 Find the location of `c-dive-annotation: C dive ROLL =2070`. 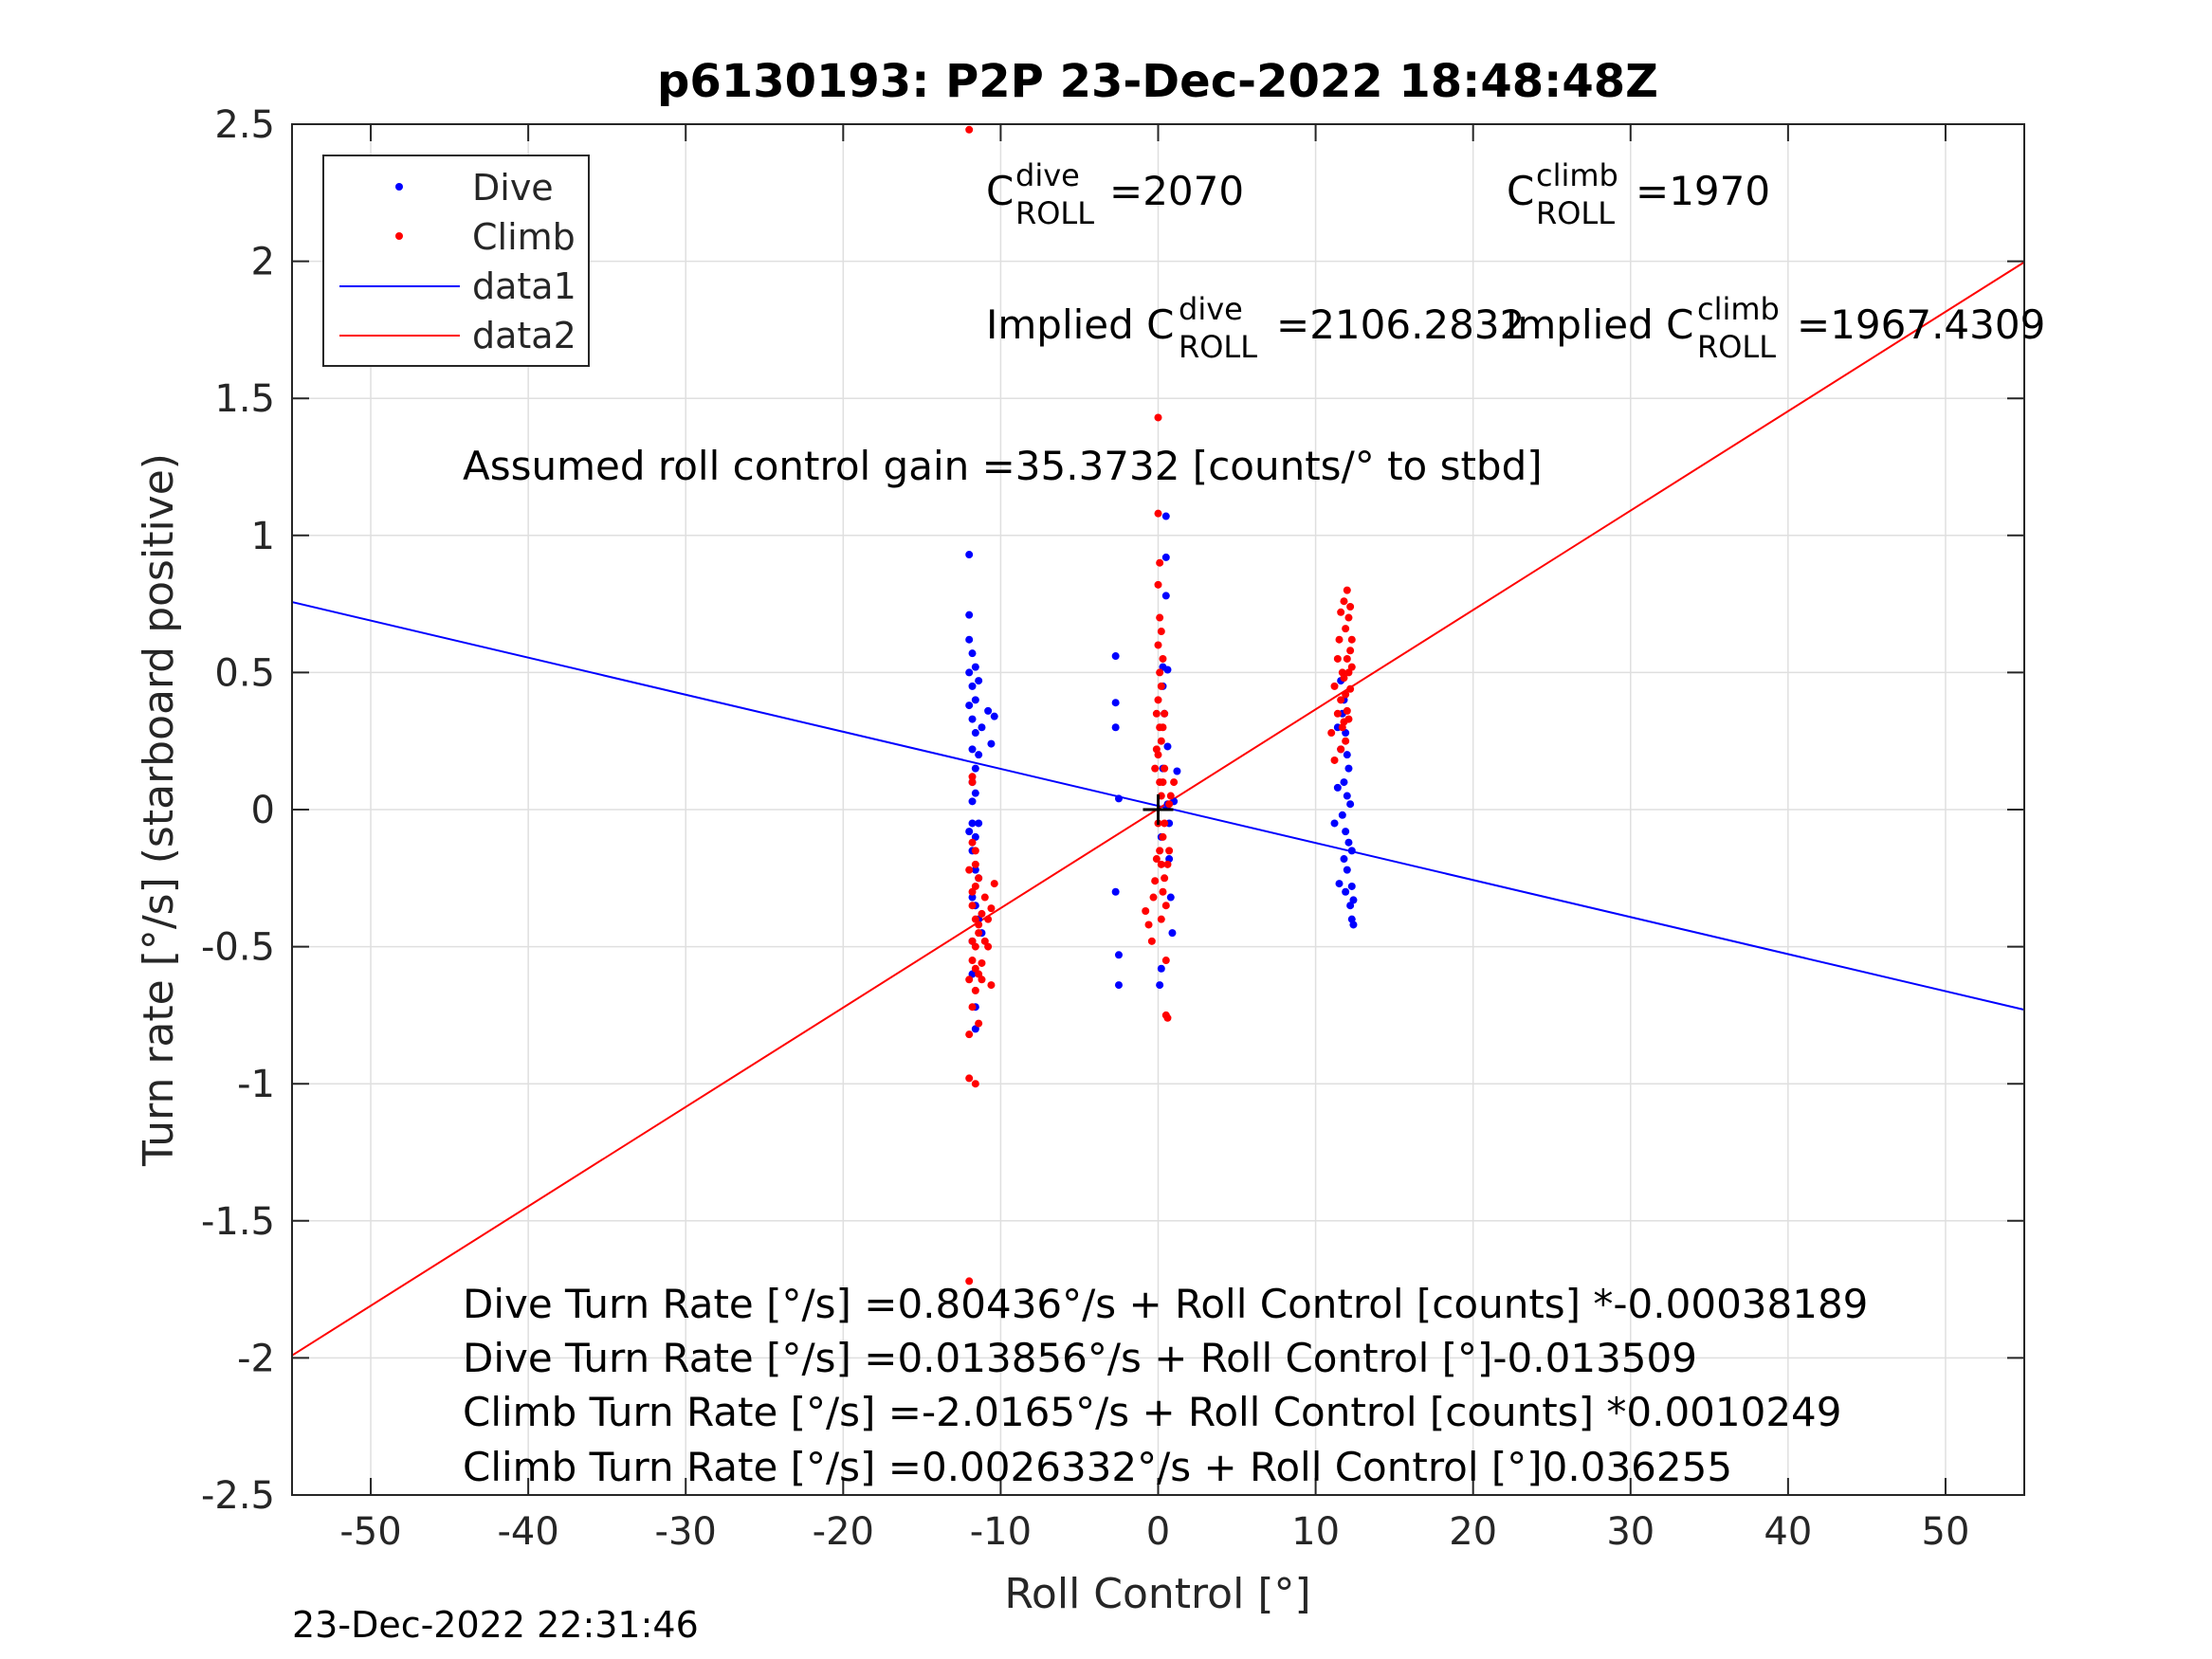

c-dive-annotation: C dive ROLL =2070 is located at coordinates (1115, 194).